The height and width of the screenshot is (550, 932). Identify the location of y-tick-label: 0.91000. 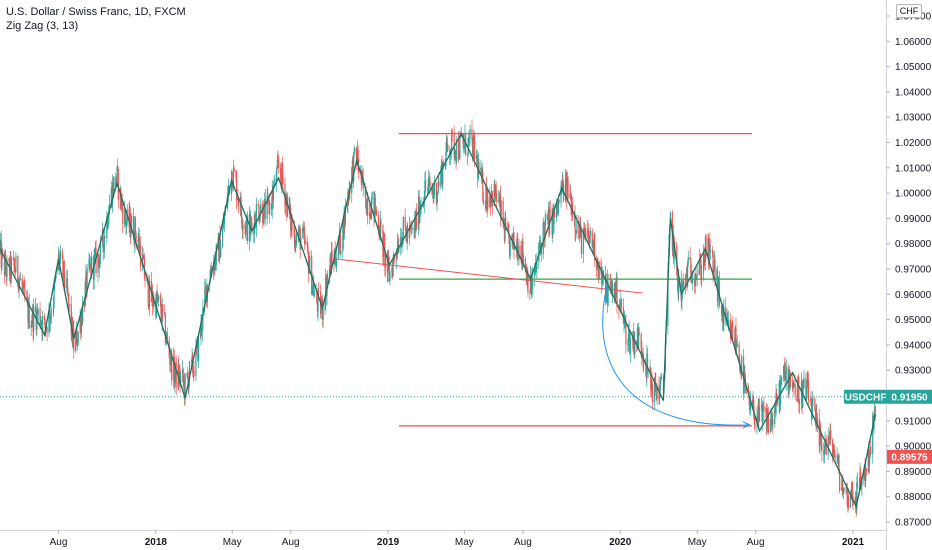
(913, 421).